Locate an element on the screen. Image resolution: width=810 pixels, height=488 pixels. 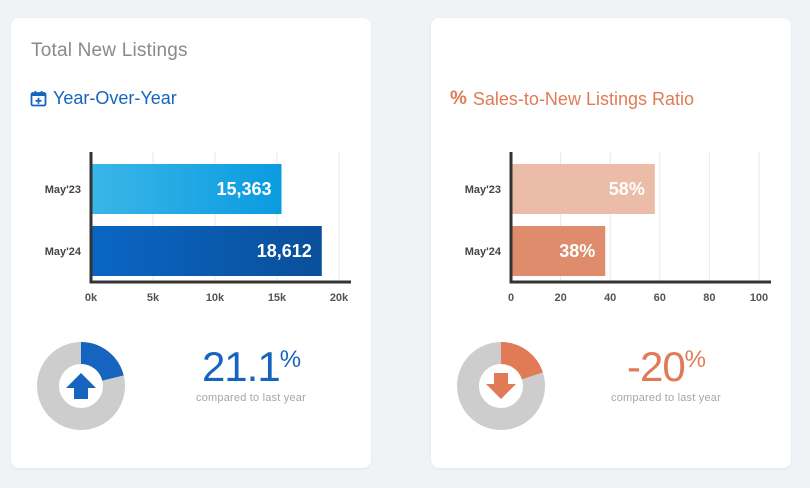
x-tick-label: 40 is located at coordinates (610, 298).